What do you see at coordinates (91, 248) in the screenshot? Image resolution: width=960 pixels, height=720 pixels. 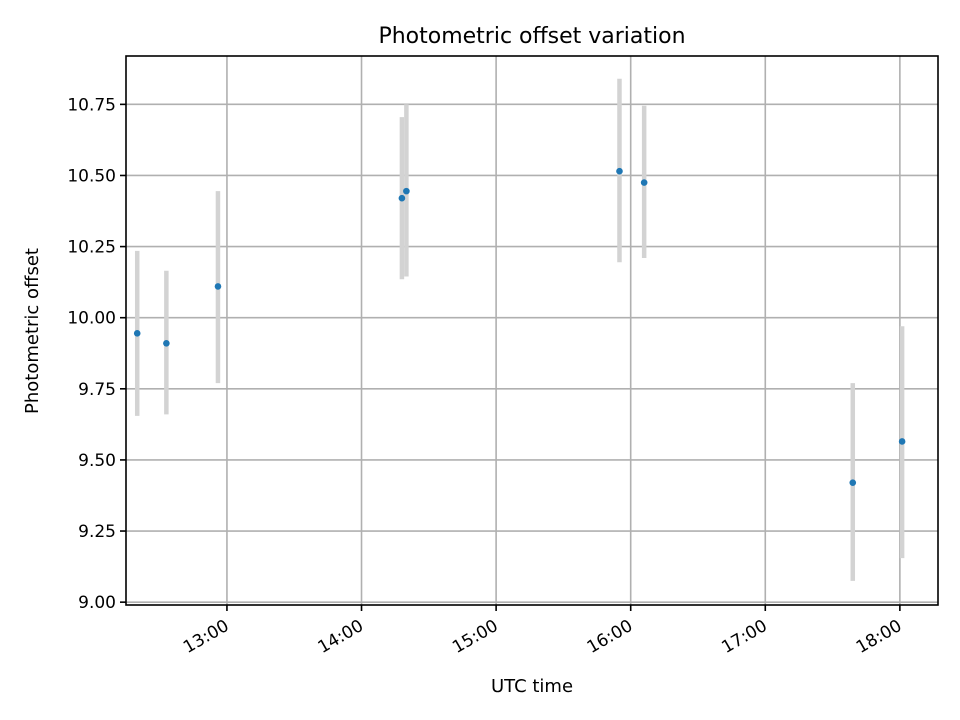 I see `y-tick-label: 10.25` at bounding box center [91, 248].